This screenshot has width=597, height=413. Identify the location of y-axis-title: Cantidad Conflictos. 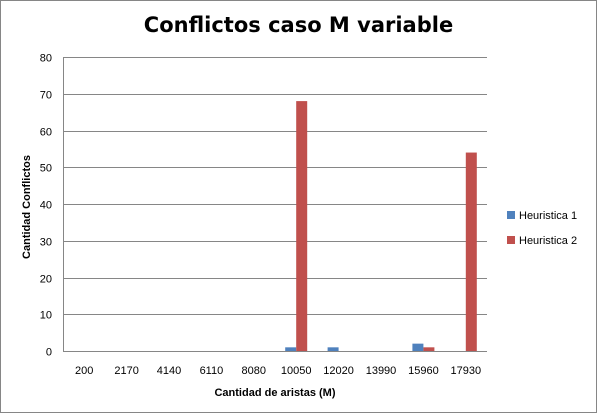
(27, 207).